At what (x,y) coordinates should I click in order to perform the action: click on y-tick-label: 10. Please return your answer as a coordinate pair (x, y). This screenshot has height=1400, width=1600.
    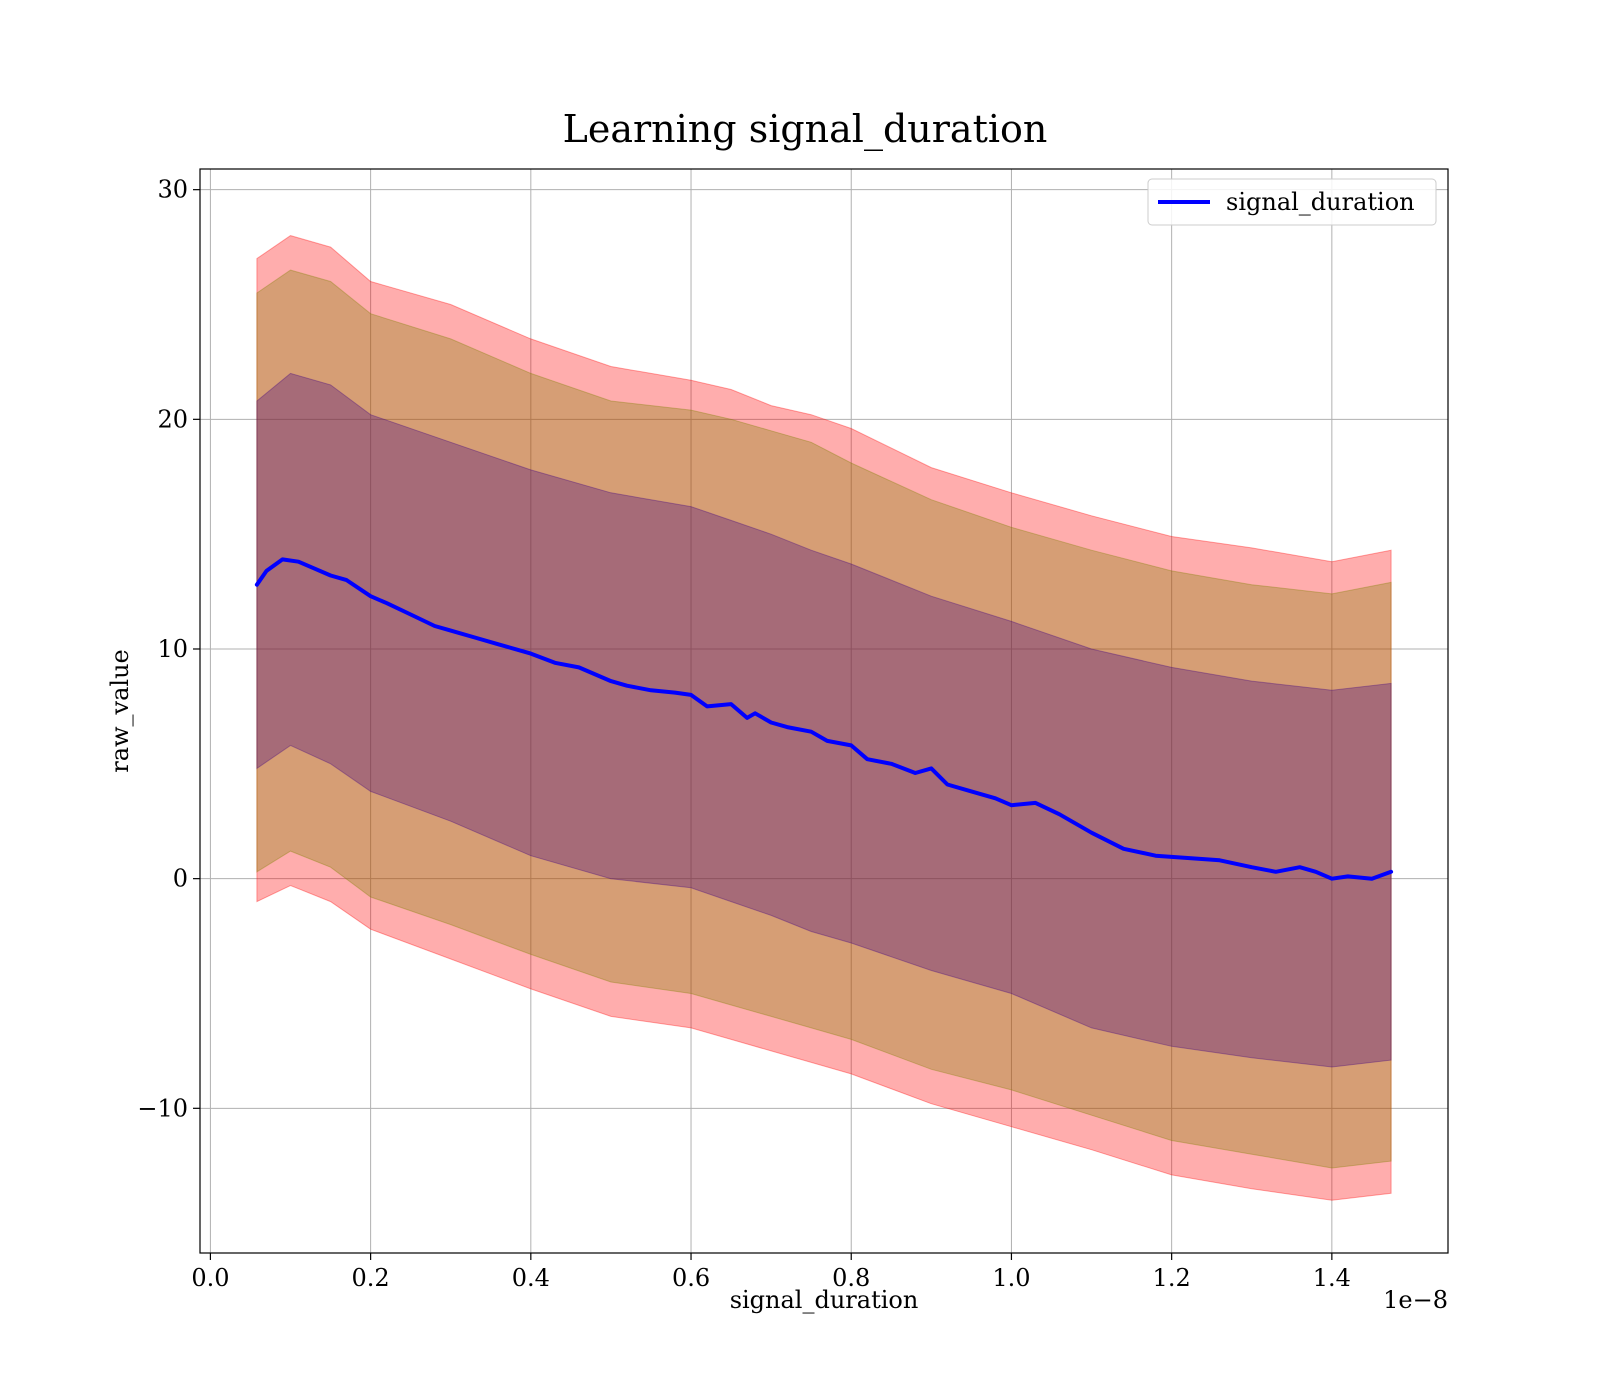
    Looking at the image, I should click on (172, 649).